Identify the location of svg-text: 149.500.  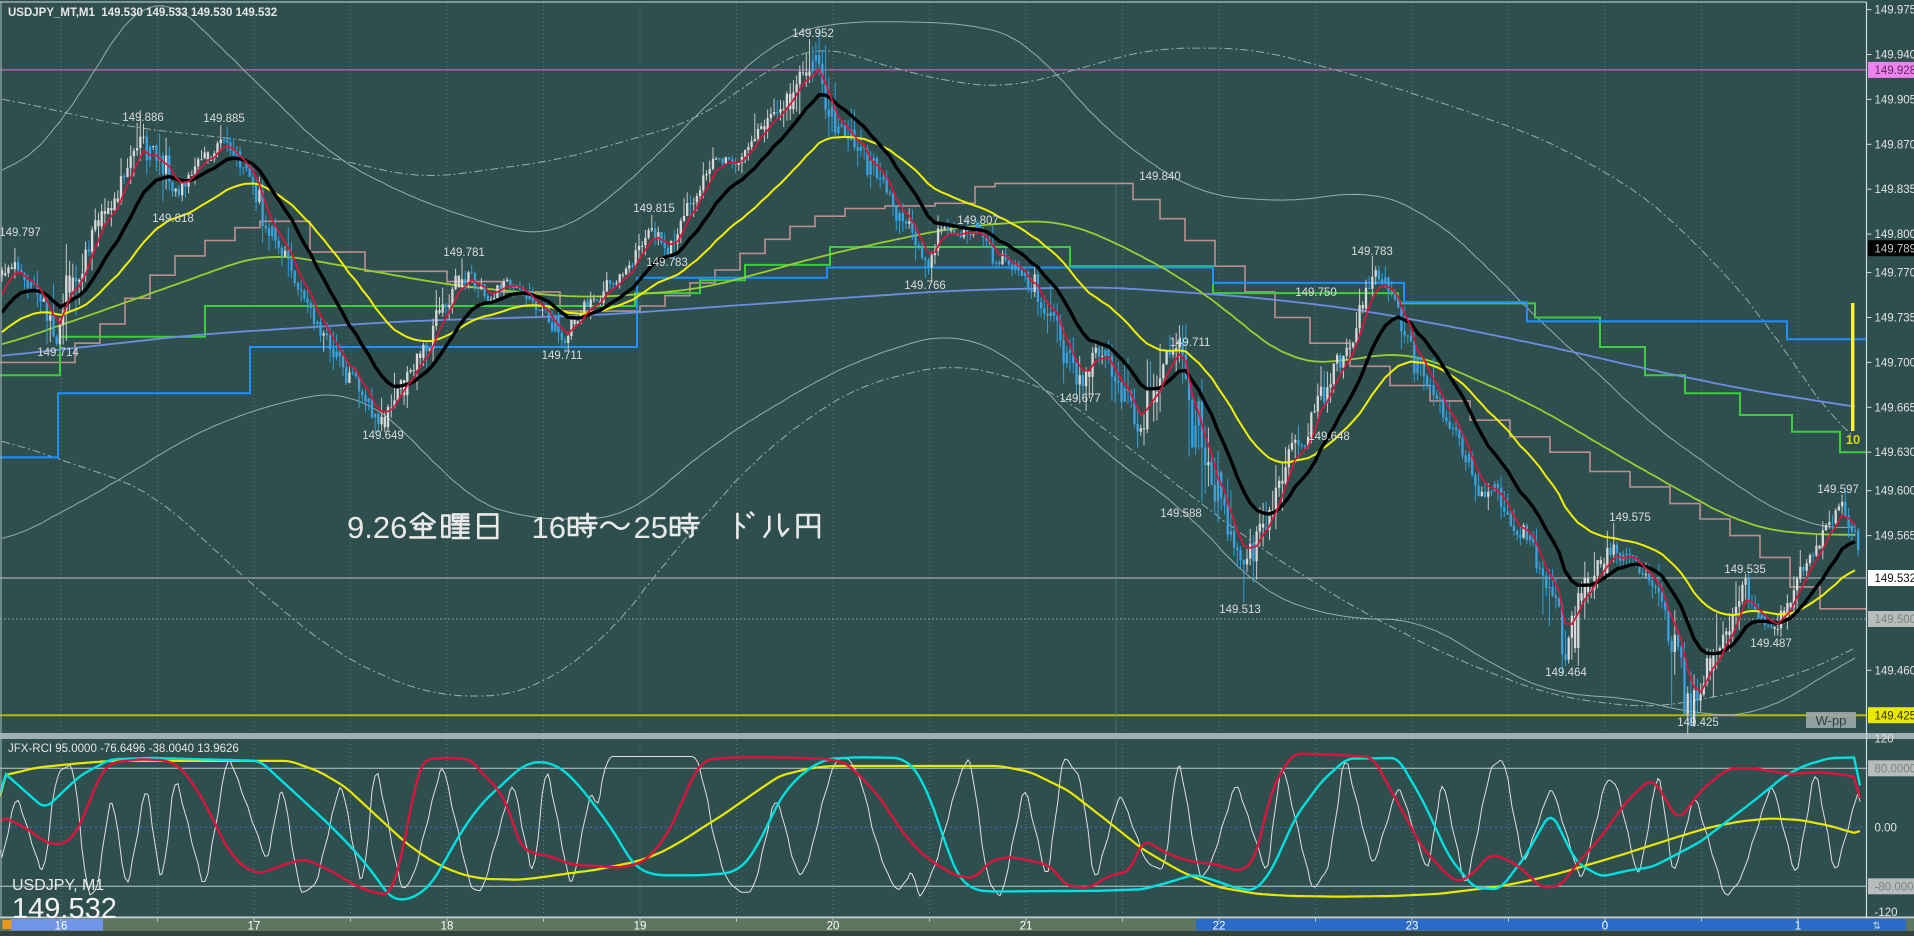
(1894, 620).